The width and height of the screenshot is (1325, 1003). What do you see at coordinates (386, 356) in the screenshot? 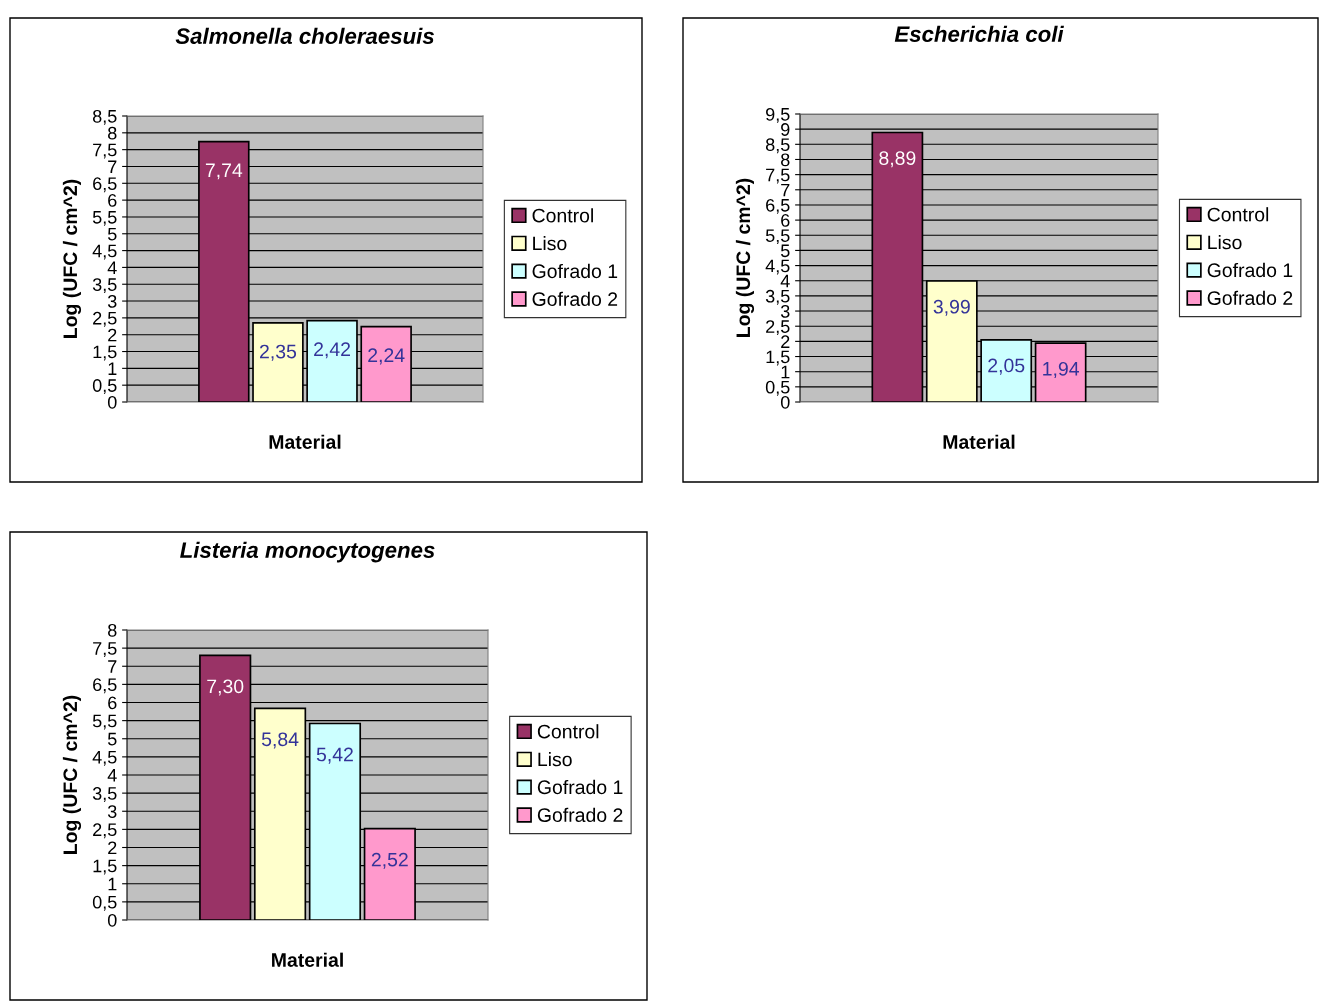
I see `data-label: 2,24` at bounding box center [386, 356].